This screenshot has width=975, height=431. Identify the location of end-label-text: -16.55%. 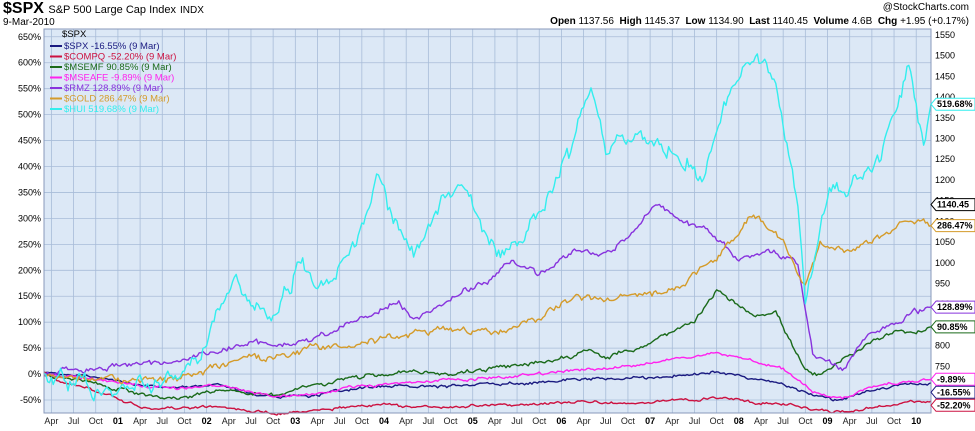
(954, 392).